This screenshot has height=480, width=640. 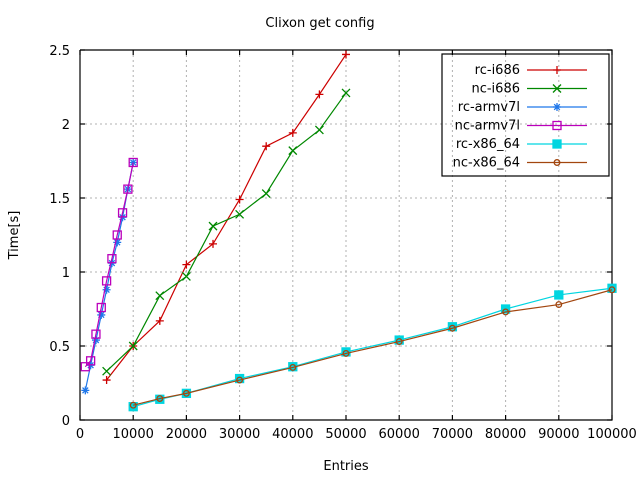 I want to click on legend-item-nc-x86_64: nc-x86_64, so click(x=520, y=163).